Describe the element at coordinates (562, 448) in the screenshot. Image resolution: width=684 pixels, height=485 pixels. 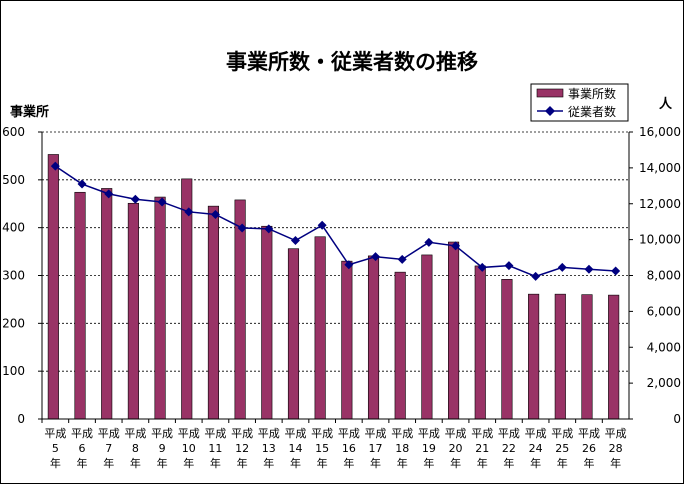
I see `x-label-year: 25` at that location.